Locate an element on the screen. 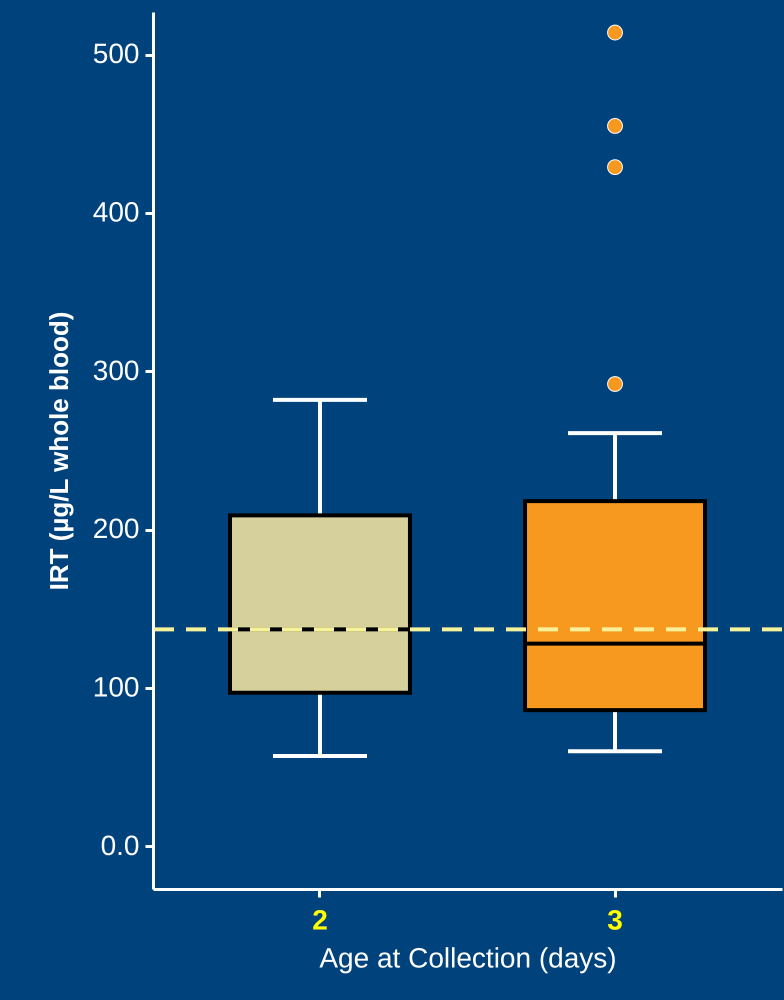  y-tick-label: 200 is located at coordinates (116, 528).